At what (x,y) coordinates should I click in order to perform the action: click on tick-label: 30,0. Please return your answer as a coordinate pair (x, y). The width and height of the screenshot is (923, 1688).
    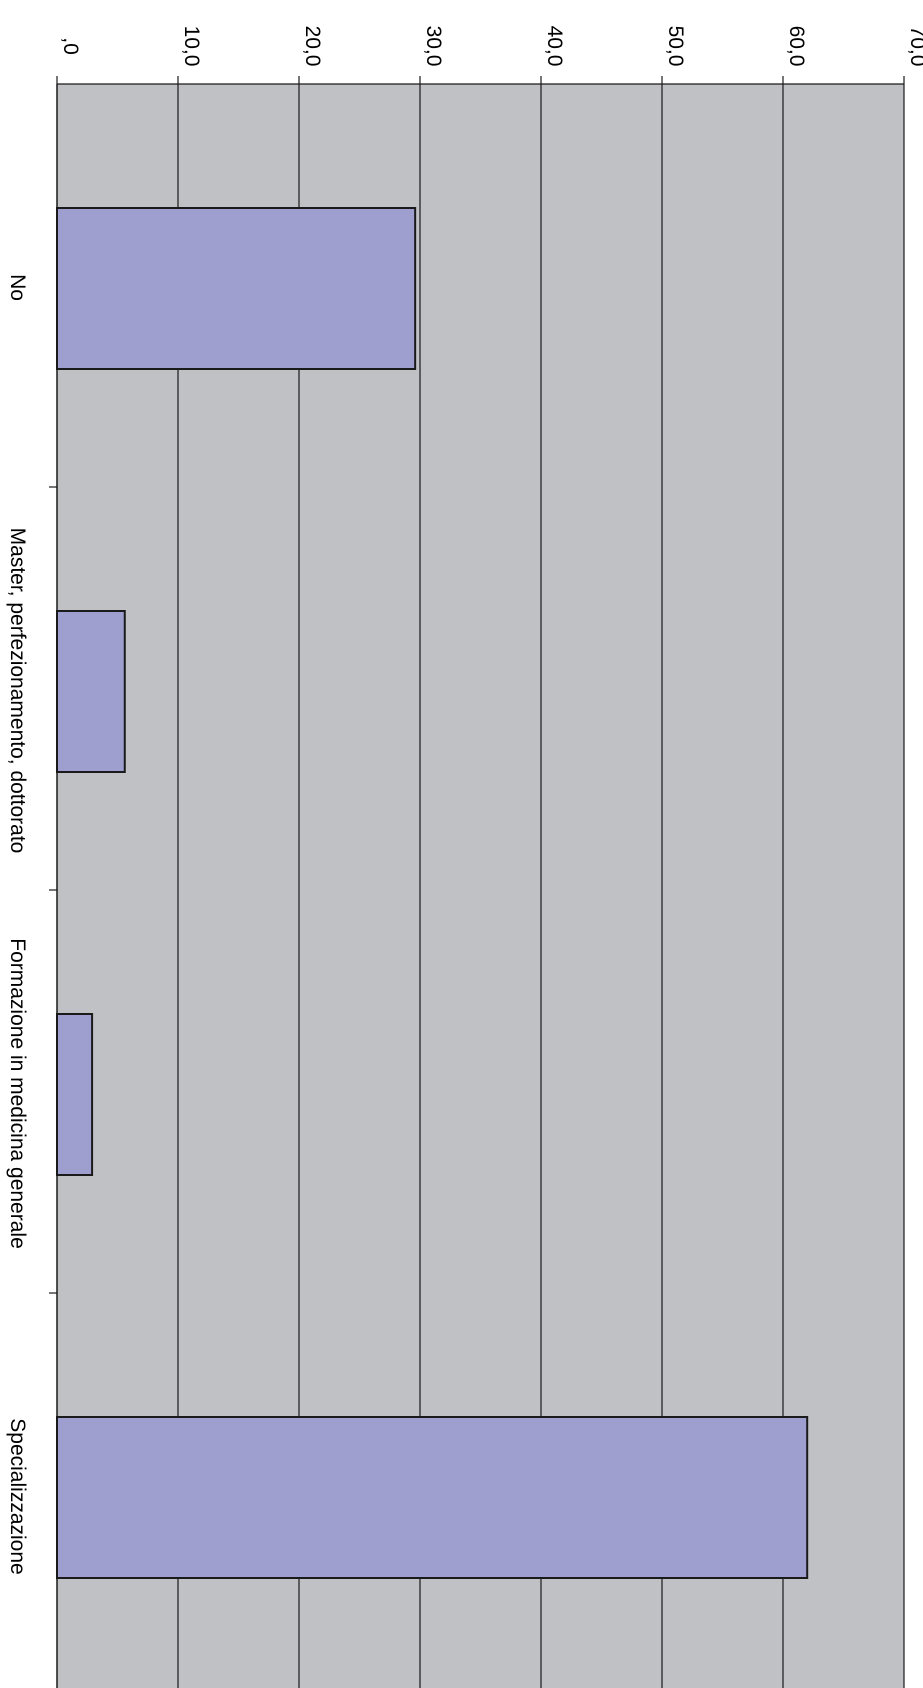
    Looking at the image, I should click on (433, 46).